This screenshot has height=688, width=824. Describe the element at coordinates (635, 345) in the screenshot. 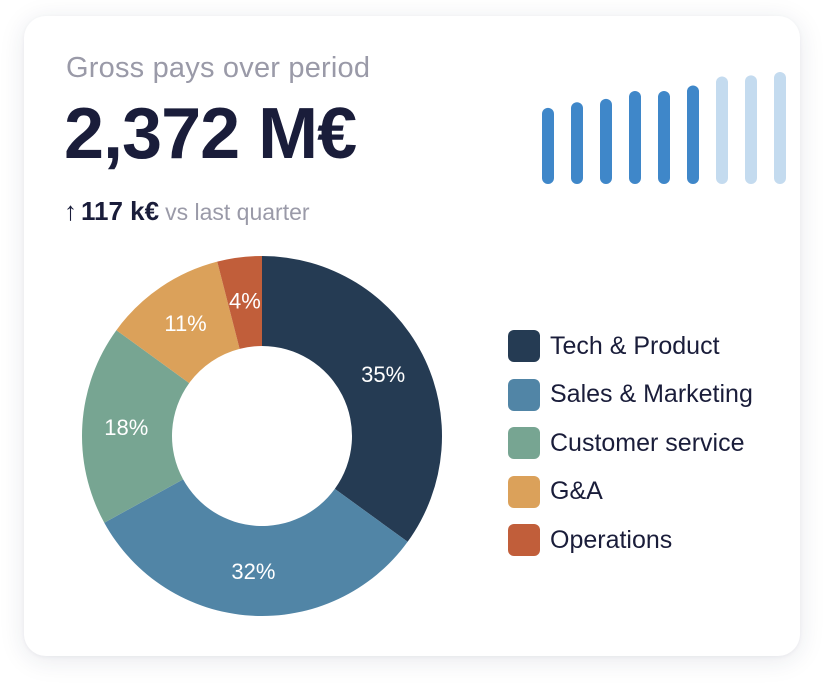

I see `legend-label: Tech & Product` at that location.